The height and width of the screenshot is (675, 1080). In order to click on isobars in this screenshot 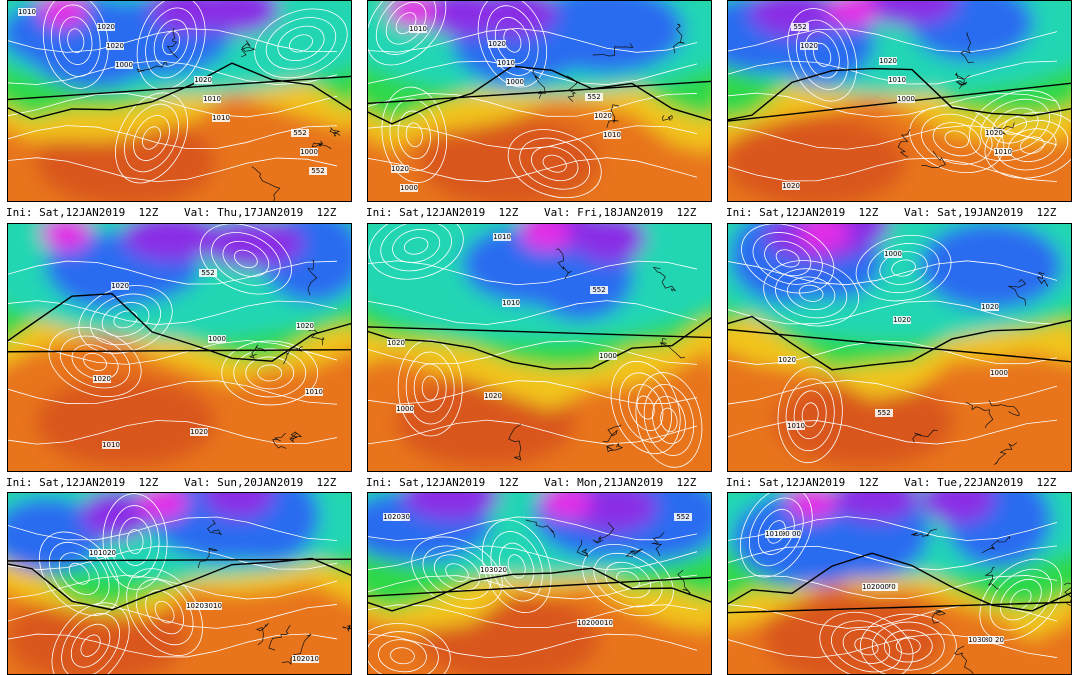, I will do `click(535, 345)`.